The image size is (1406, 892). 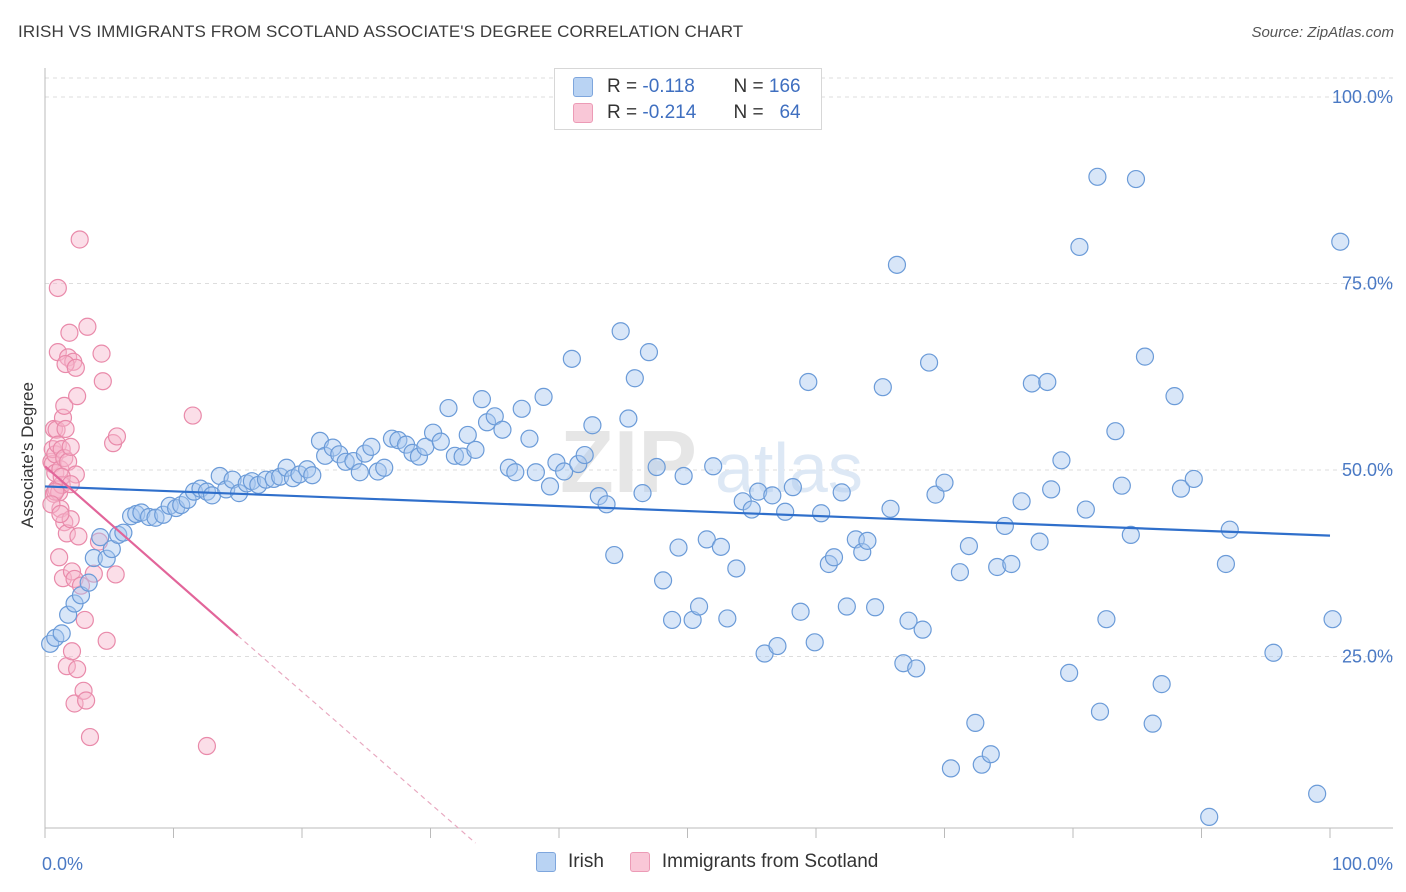 I want to click on irish-swatch, so click(x=546, y=862).